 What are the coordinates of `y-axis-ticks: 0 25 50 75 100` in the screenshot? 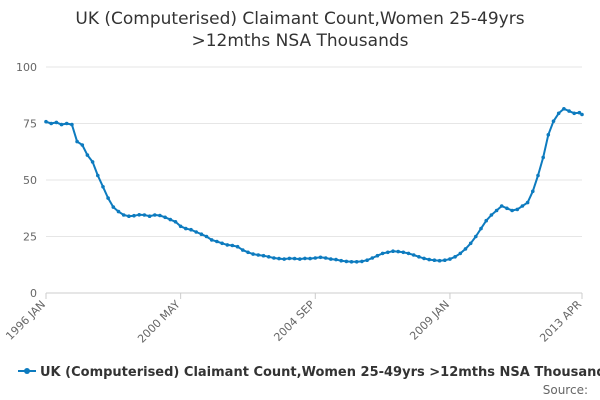 It's located at (26, 180).